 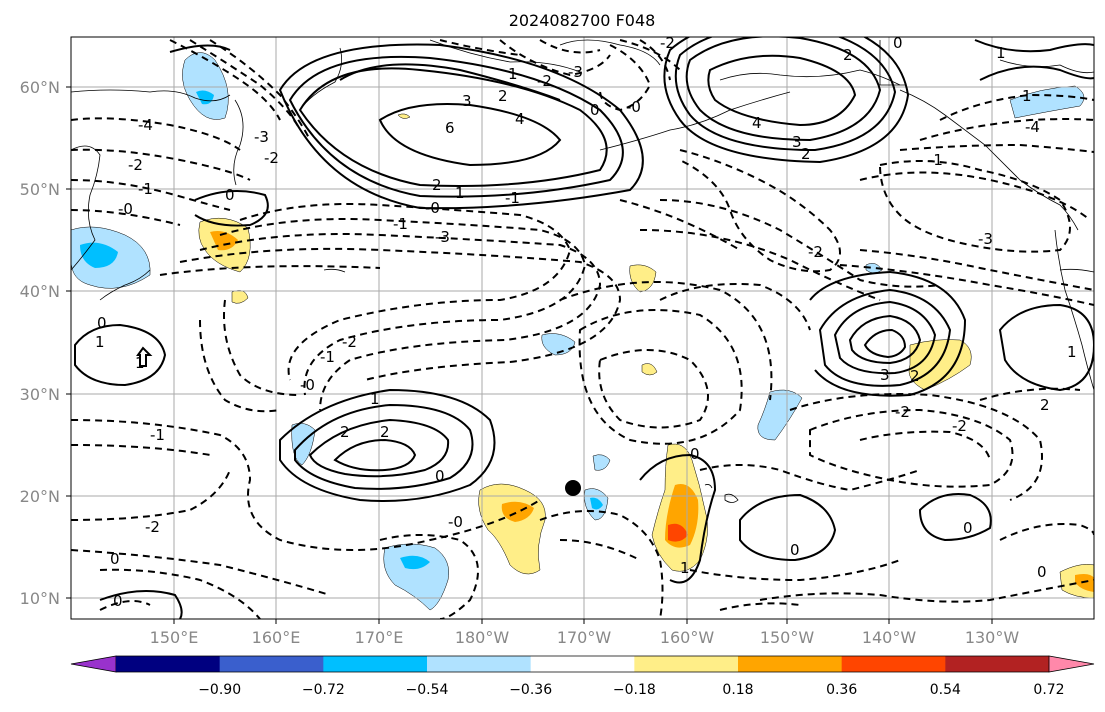 I want to click on clabel-4b: 4, so click(x=757, y=123).